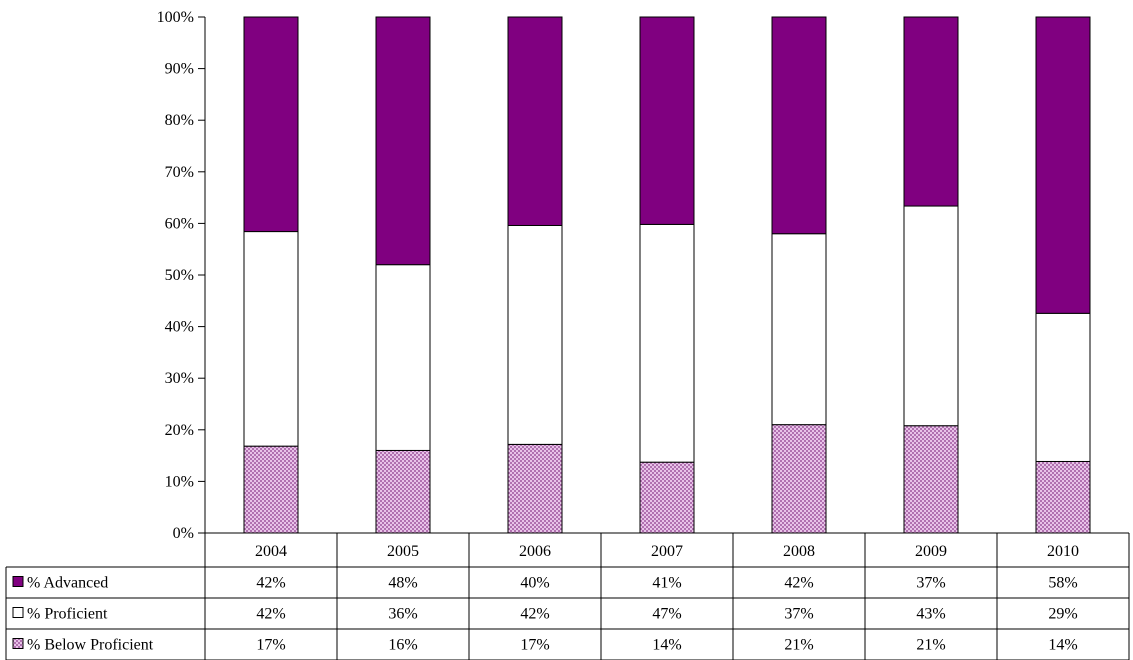  I want to click on bar-segment-2007-s0, so click(667, 497).